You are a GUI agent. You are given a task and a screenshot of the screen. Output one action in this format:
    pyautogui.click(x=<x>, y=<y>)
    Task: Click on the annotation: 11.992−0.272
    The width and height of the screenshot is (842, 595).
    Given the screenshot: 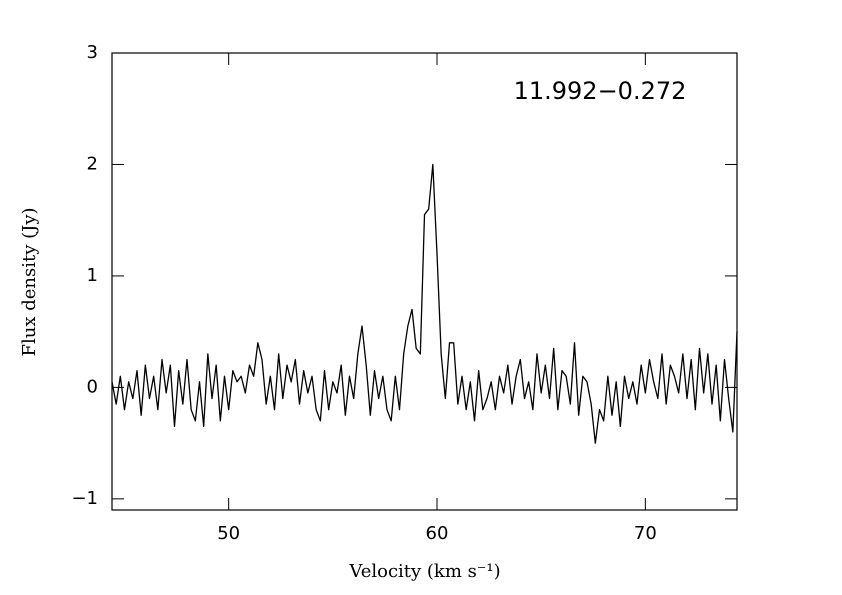 What is the action you would take?
    pyautogui.click(x=600, y=91)
    